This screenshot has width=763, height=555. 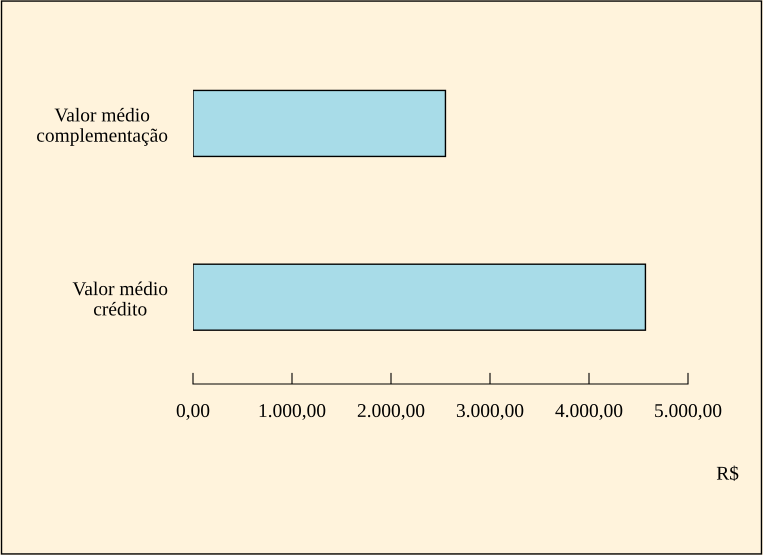 I want to click on x-tick-label: 2.000,00, so click(x=391, y=412).